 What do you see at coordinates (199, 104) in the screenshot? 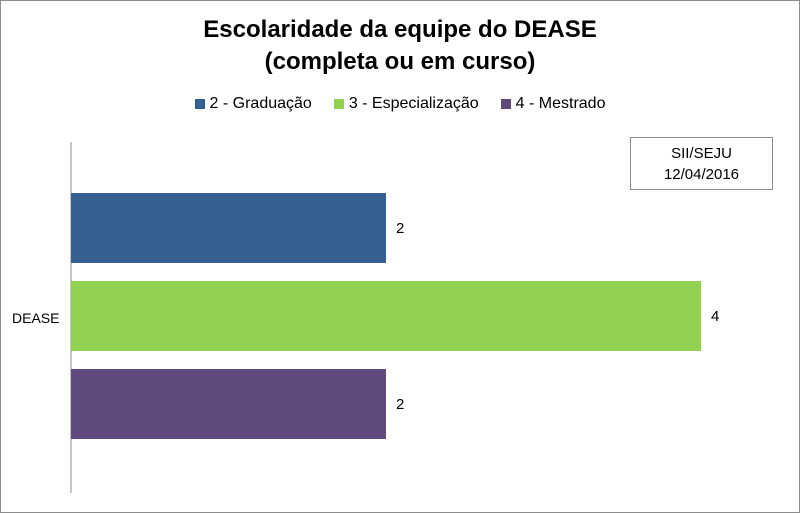
I see `legend-swatch-graduacao` at bounding box center [199, 104].